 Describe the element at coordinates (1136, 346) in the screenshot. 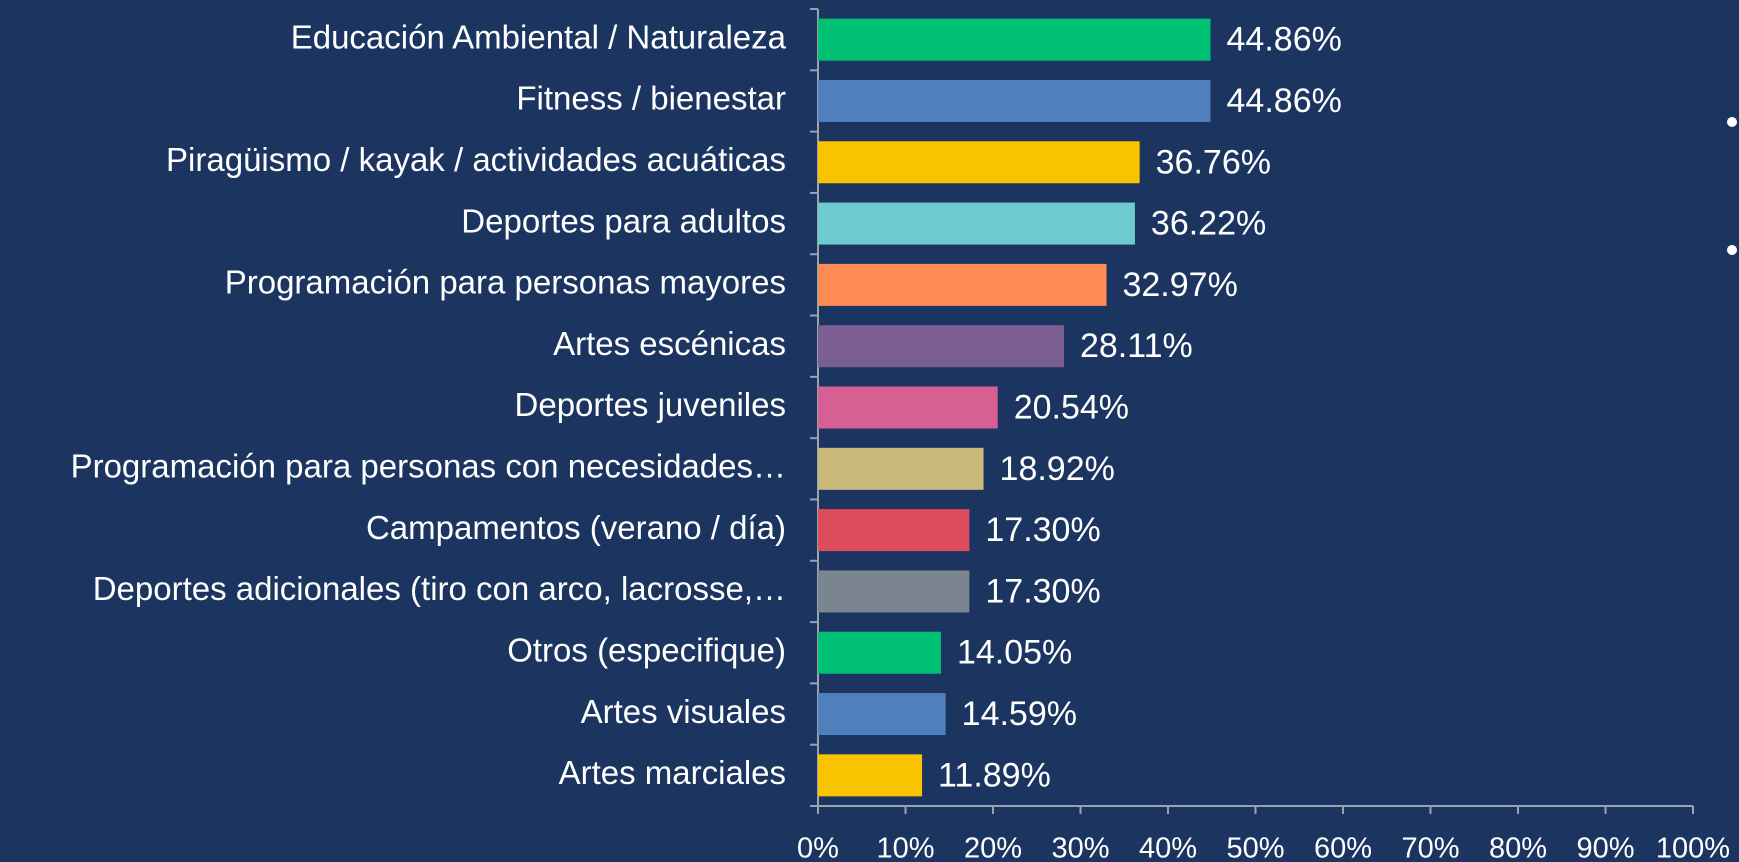

I see `value-label: 28.11%` at that location.